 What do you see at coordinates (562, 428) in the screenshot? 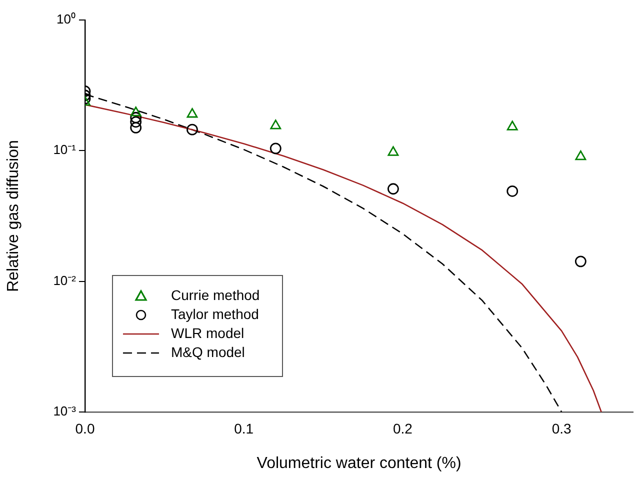
I see `x-tick-label: 0.3` at bounding box center [562, 428].